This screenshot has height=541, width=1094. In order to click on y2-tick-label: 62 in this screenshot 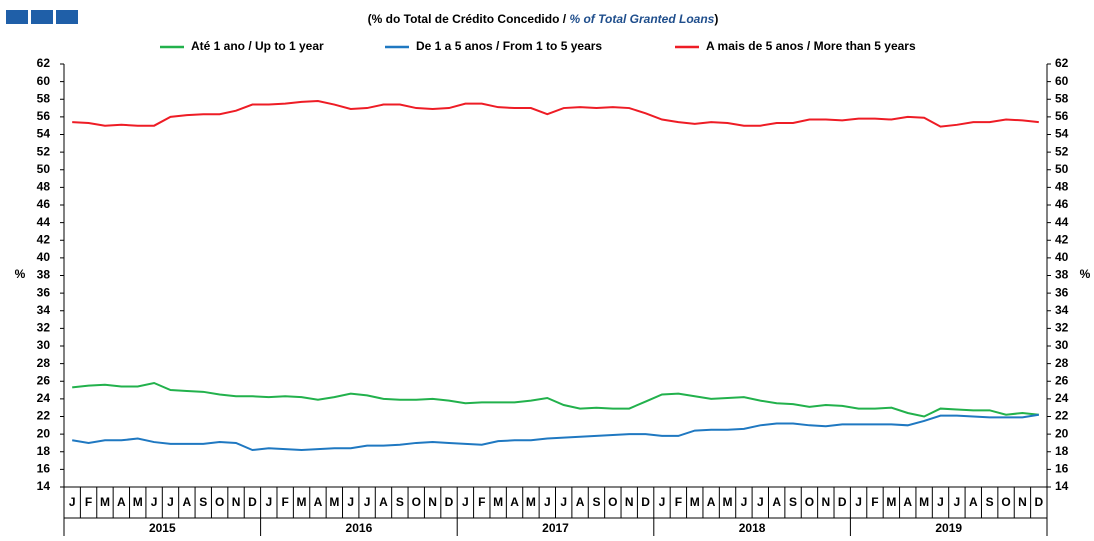, I will do `click(1062, 63)`.